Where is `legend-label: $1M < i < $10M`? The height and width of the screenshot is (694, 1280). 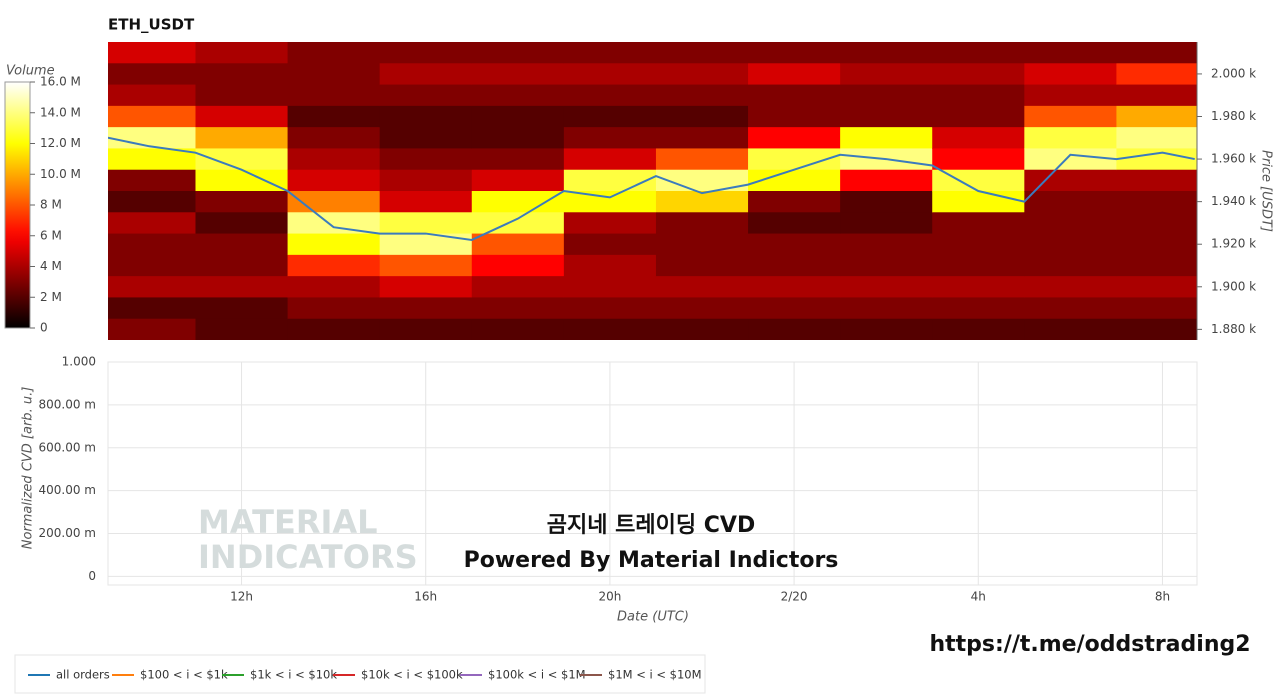
legend-label: $1M < i < $10M is located at coordinates (655, 675).